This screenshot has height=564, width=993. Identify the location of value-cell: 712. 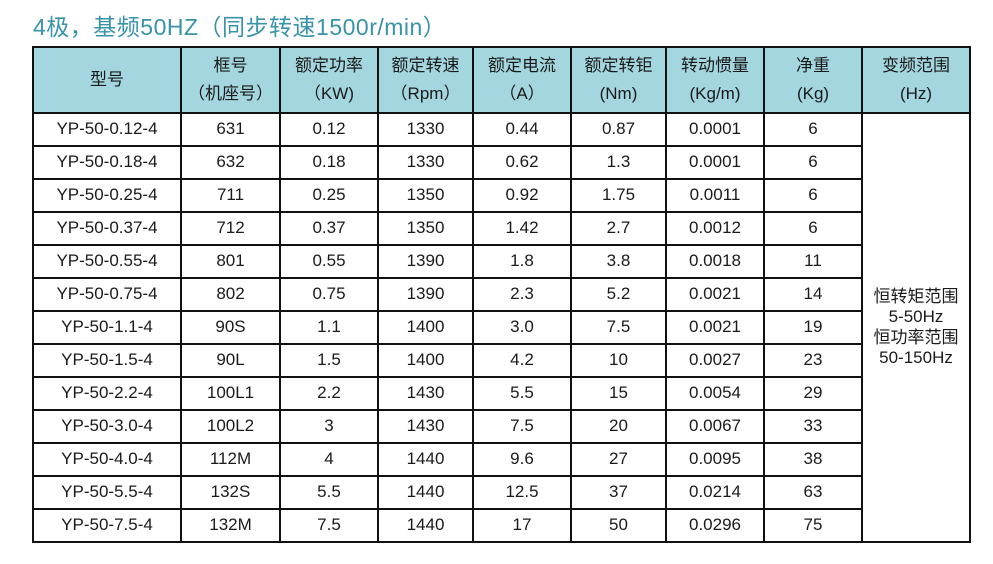
(230, 228).